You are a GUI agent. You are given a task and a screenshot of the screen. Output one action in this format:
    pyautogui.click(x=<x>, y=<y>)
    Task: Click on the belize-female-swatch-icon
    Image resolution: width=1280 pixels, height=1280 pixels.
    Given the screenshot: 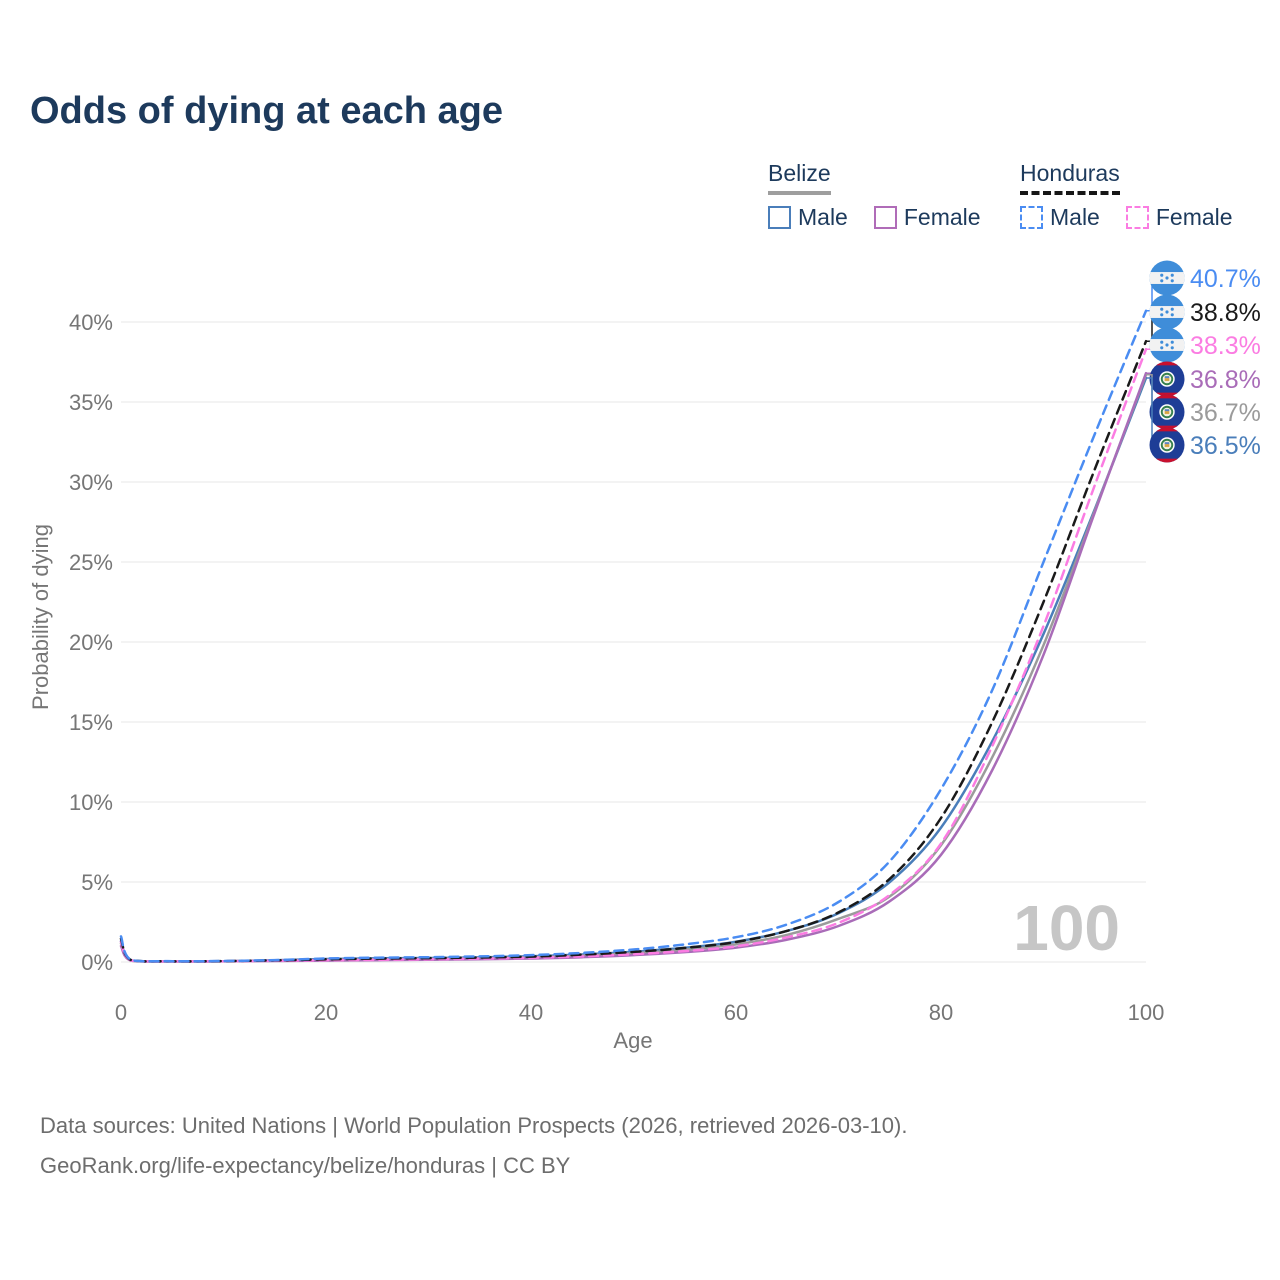 What is the action you would take?
    pyautogui.click(x=885, y=217)
    